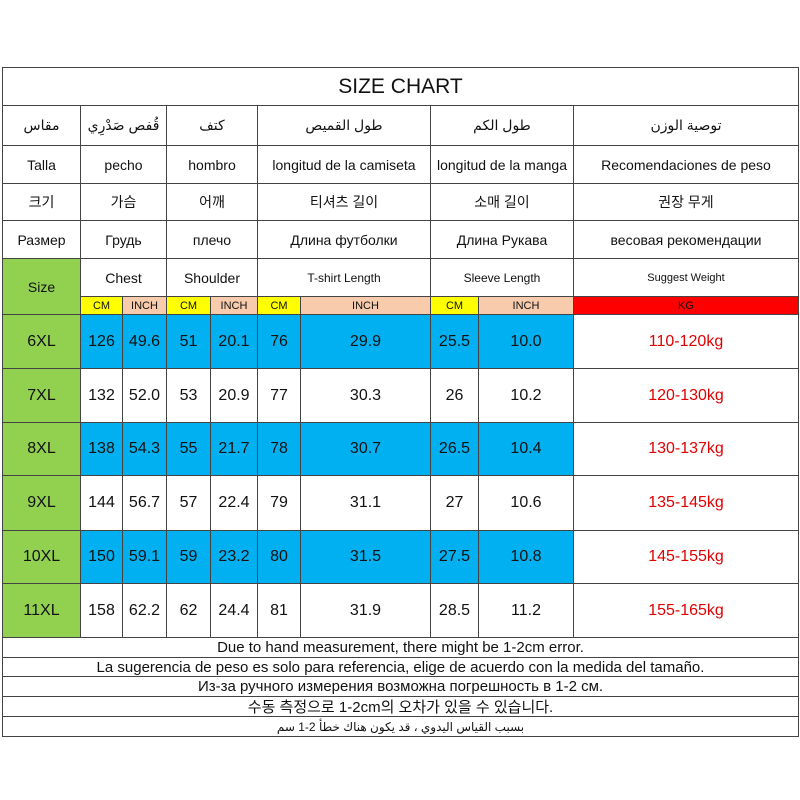 The image size is (800, 800). I want to click on measure-cell: 20.9, so click(234, 395).